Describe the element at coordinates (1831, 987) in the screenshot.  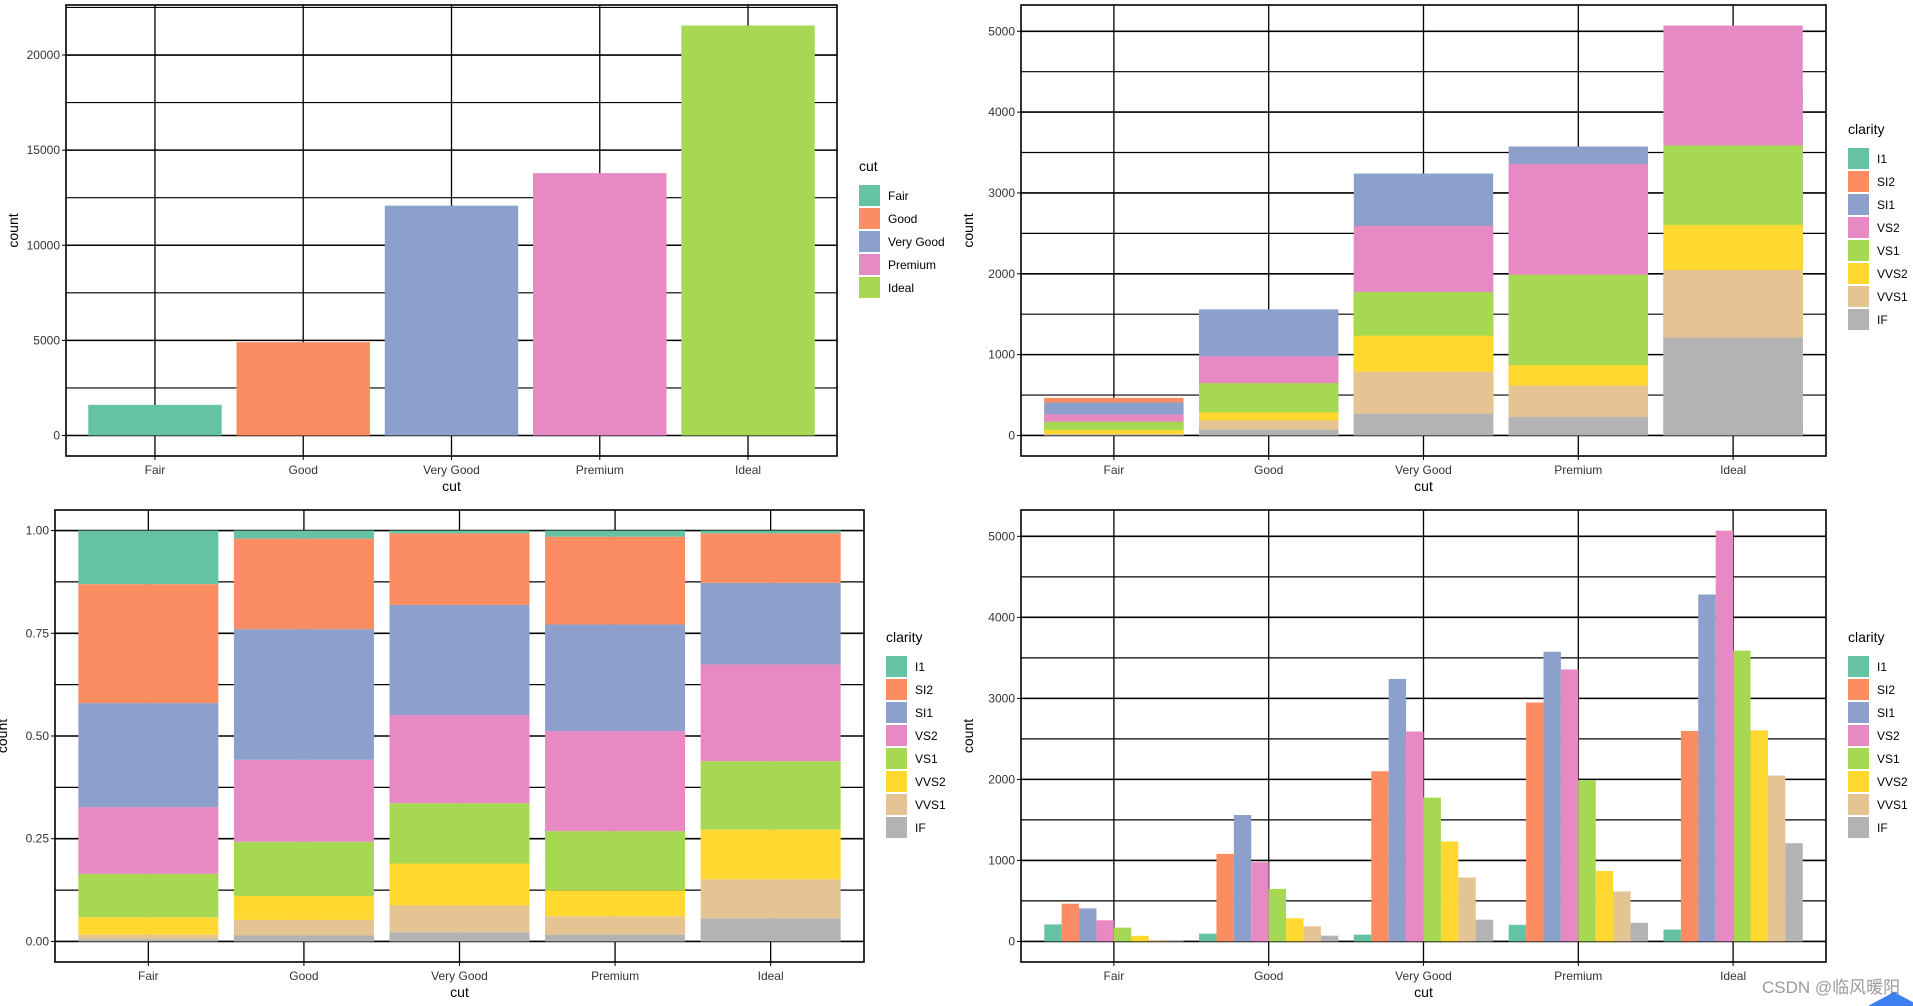
I see `watermark: CSDN @临风暖阳` at that location.